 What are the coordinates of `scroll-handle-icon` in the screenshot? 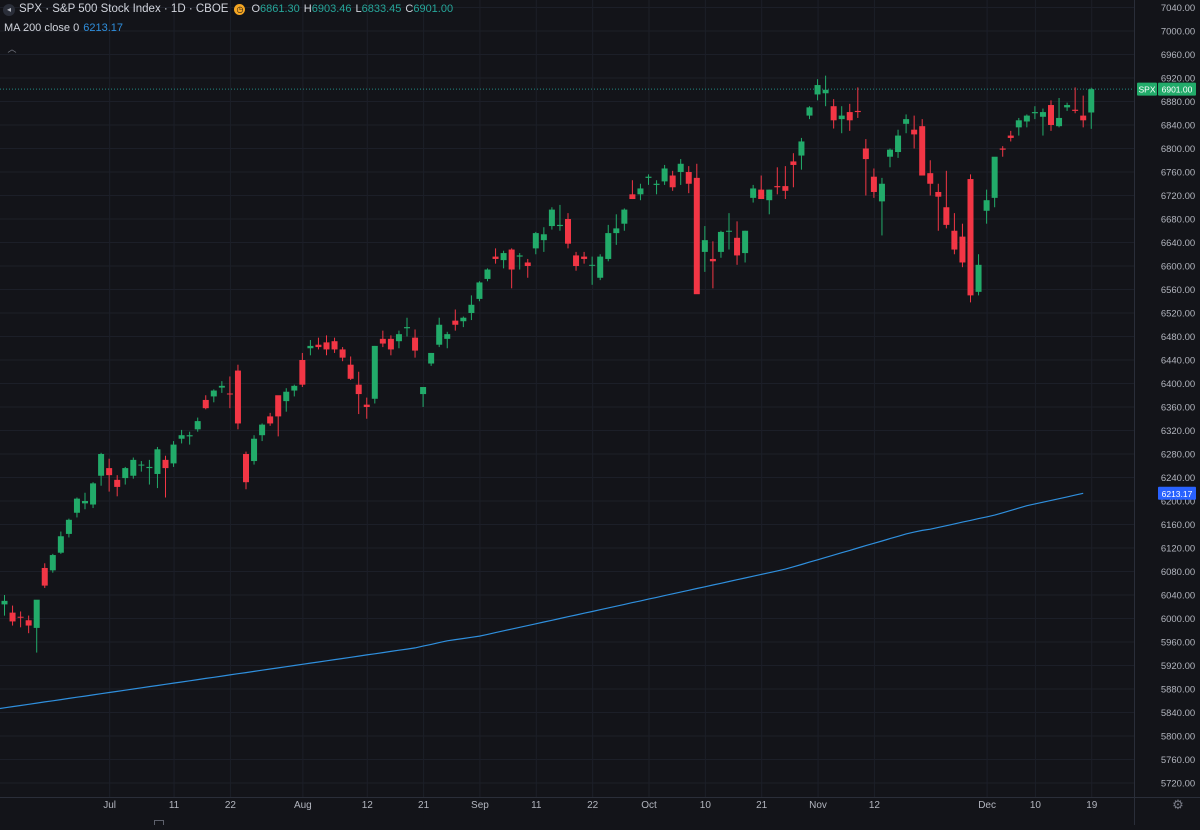 It's located at (159, 822).